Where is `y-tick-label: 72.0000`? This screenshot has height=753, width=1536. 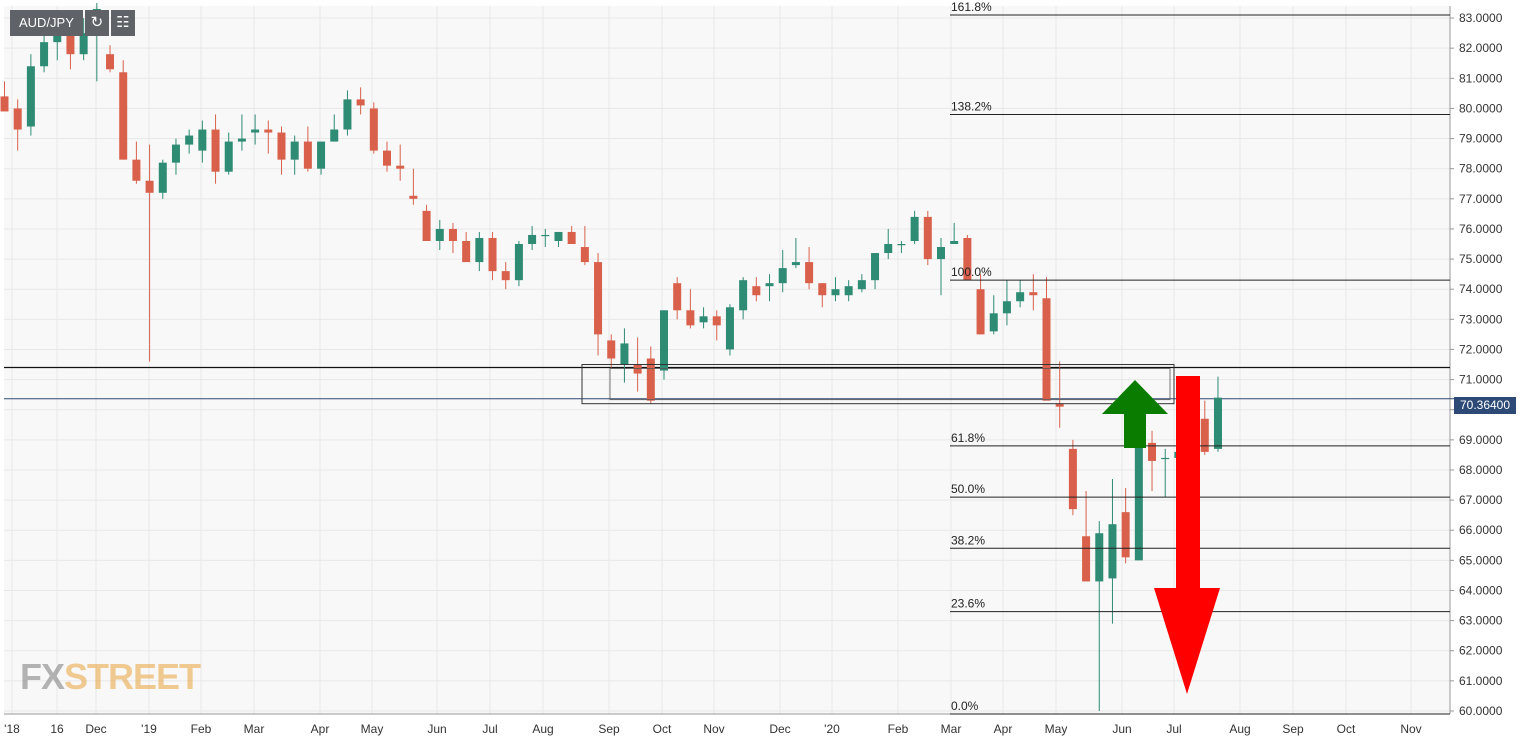 y-tick-label: 72.0000 is located at coordinates (1481, 349).